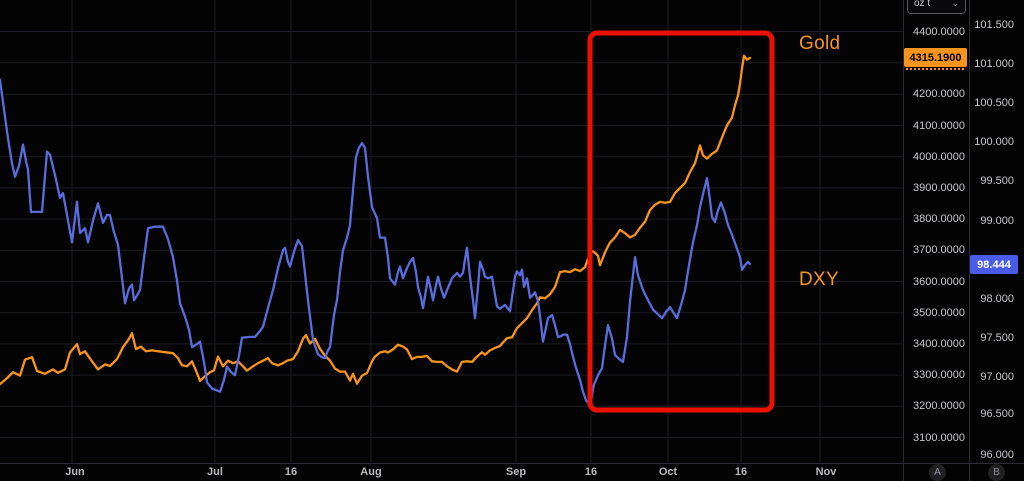 The height and width of the screenshot is (481, 1024). What do you see at coordinates (935, 69) in the screenshot?
I see `gold-price-dotted-line` at bounding box center [935, 69].